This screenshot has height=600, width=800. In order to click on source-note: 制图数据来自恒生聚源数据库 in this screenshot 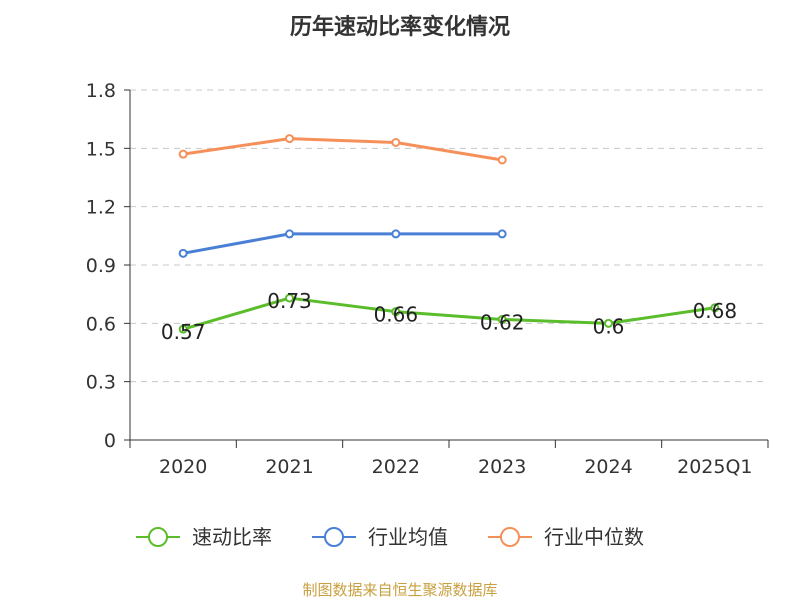, I will do `click(399, 590)`.